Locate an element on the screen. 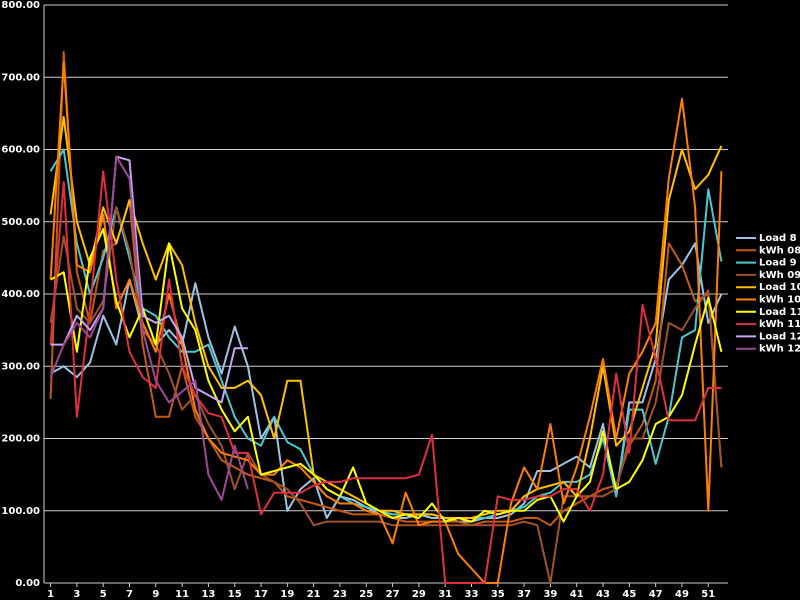  x-tick-label: 27 is located at coordinates (393, 594).